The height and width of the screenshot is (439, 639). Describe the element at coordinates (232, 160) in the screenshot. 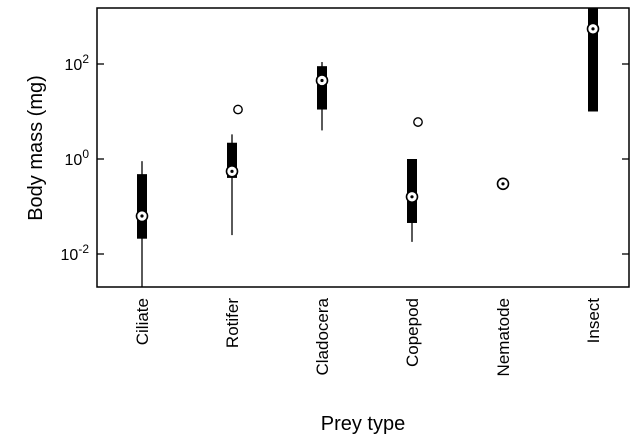

I see `box-rotifer` at that location.